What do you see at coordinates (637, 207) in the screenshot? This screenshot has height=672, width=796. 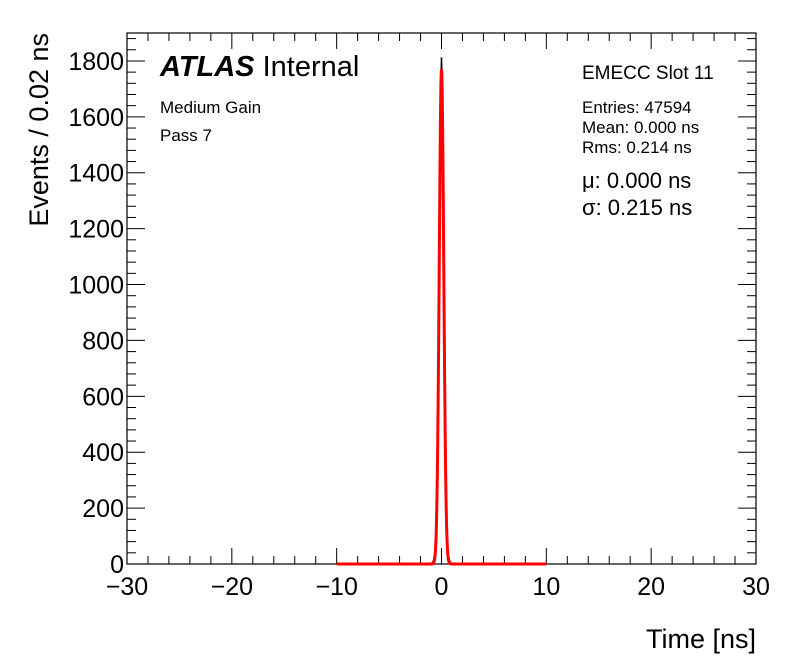 I see `fit-sigma-stat: σ: 0.215 ns` at bounding box center [637, 207].